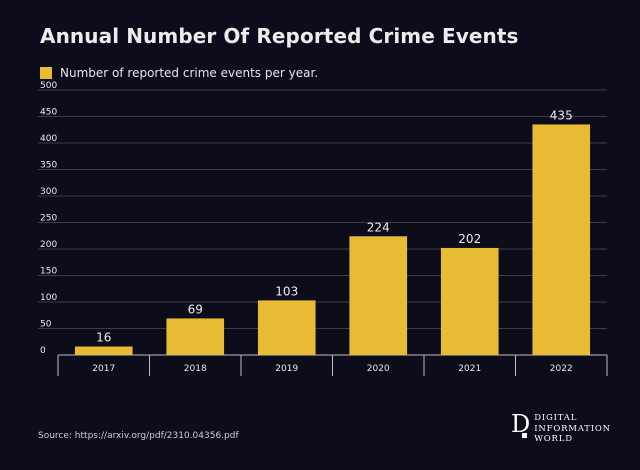 Image resolution: width=640 pixels, height=470 pixels. What do you see at coordinates (286, 369) in the screenshot?
I see `x-tick-label: 2019` at bounding box center [286, 369].